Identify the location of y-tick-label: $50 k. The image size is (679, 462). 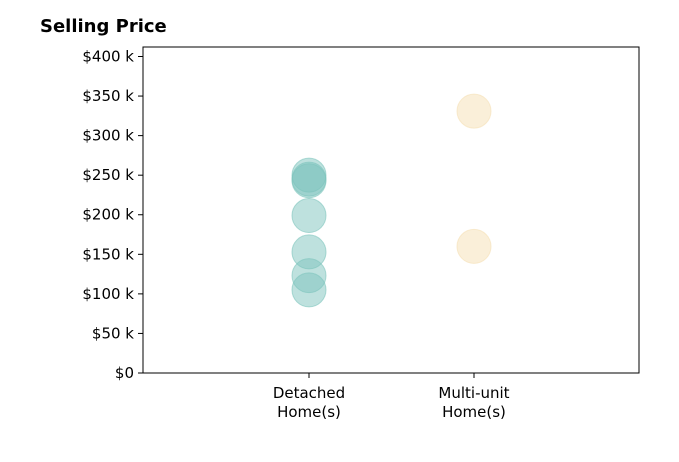
(113, 333).